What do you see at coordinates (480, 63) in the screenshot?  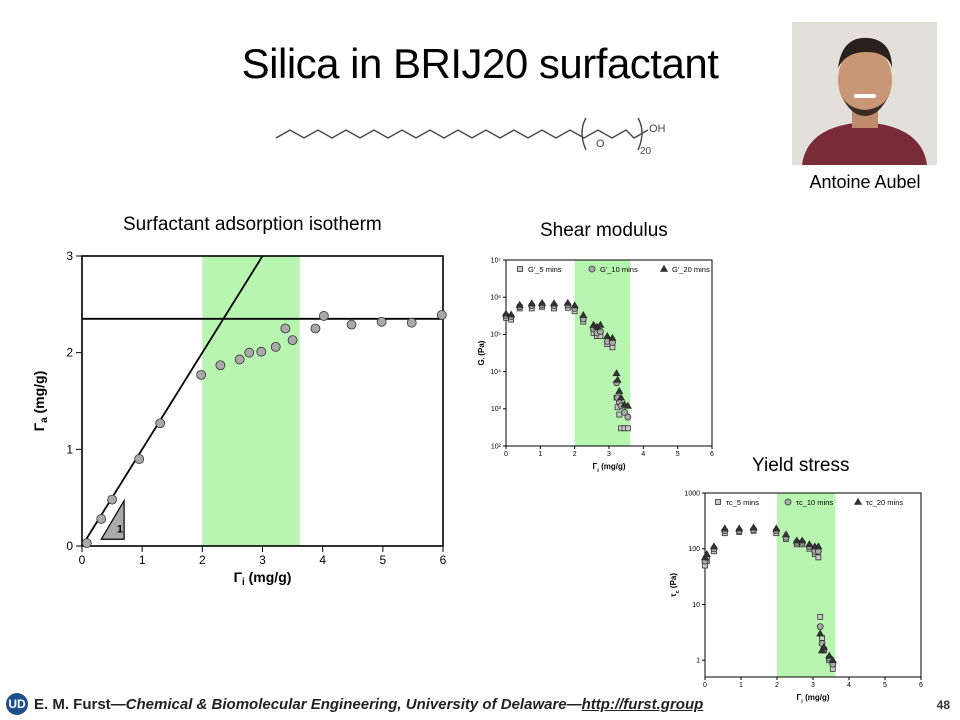 I see `slide-title: Silica in BRIJ20 surfactant` at bounding box center [480, 63].